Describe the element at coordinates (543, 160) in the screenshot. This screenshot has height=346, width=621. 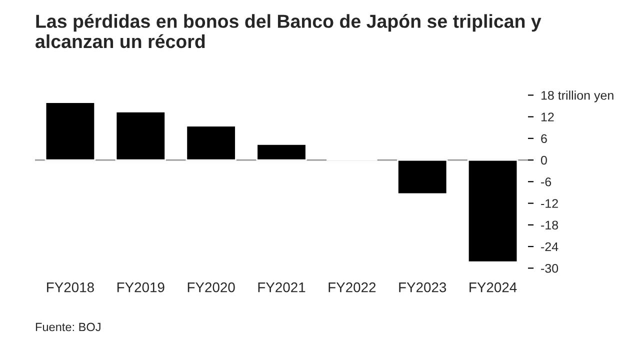
I see `y-tick-label: 0` at that location.